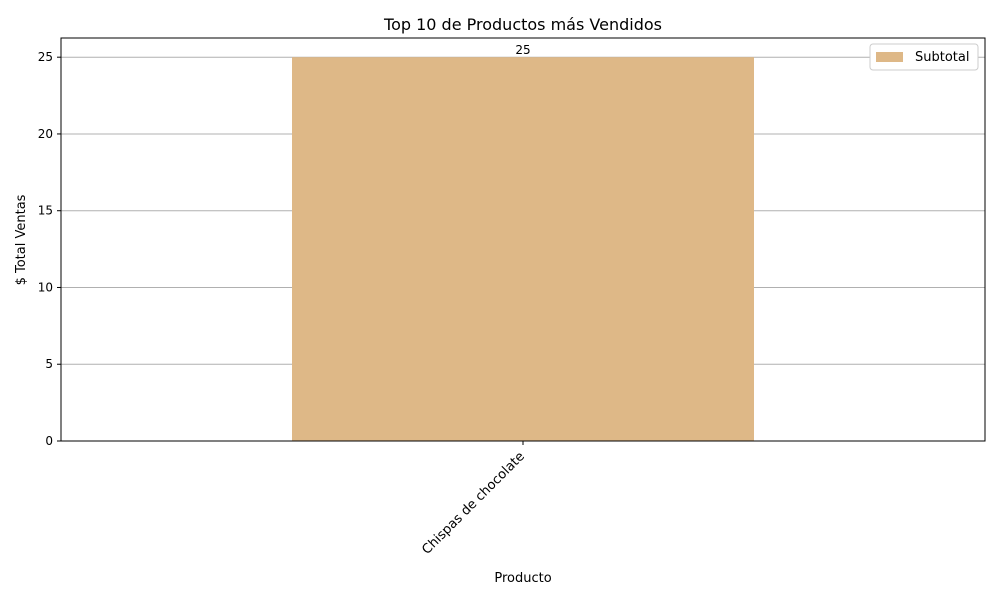 This screenshot has width=1000, height=604. What do you see at coordinates (473, 503) in the screenshot?
I see `x-tick-label: Chispas de chocolate` at bounding box center [473, 503].